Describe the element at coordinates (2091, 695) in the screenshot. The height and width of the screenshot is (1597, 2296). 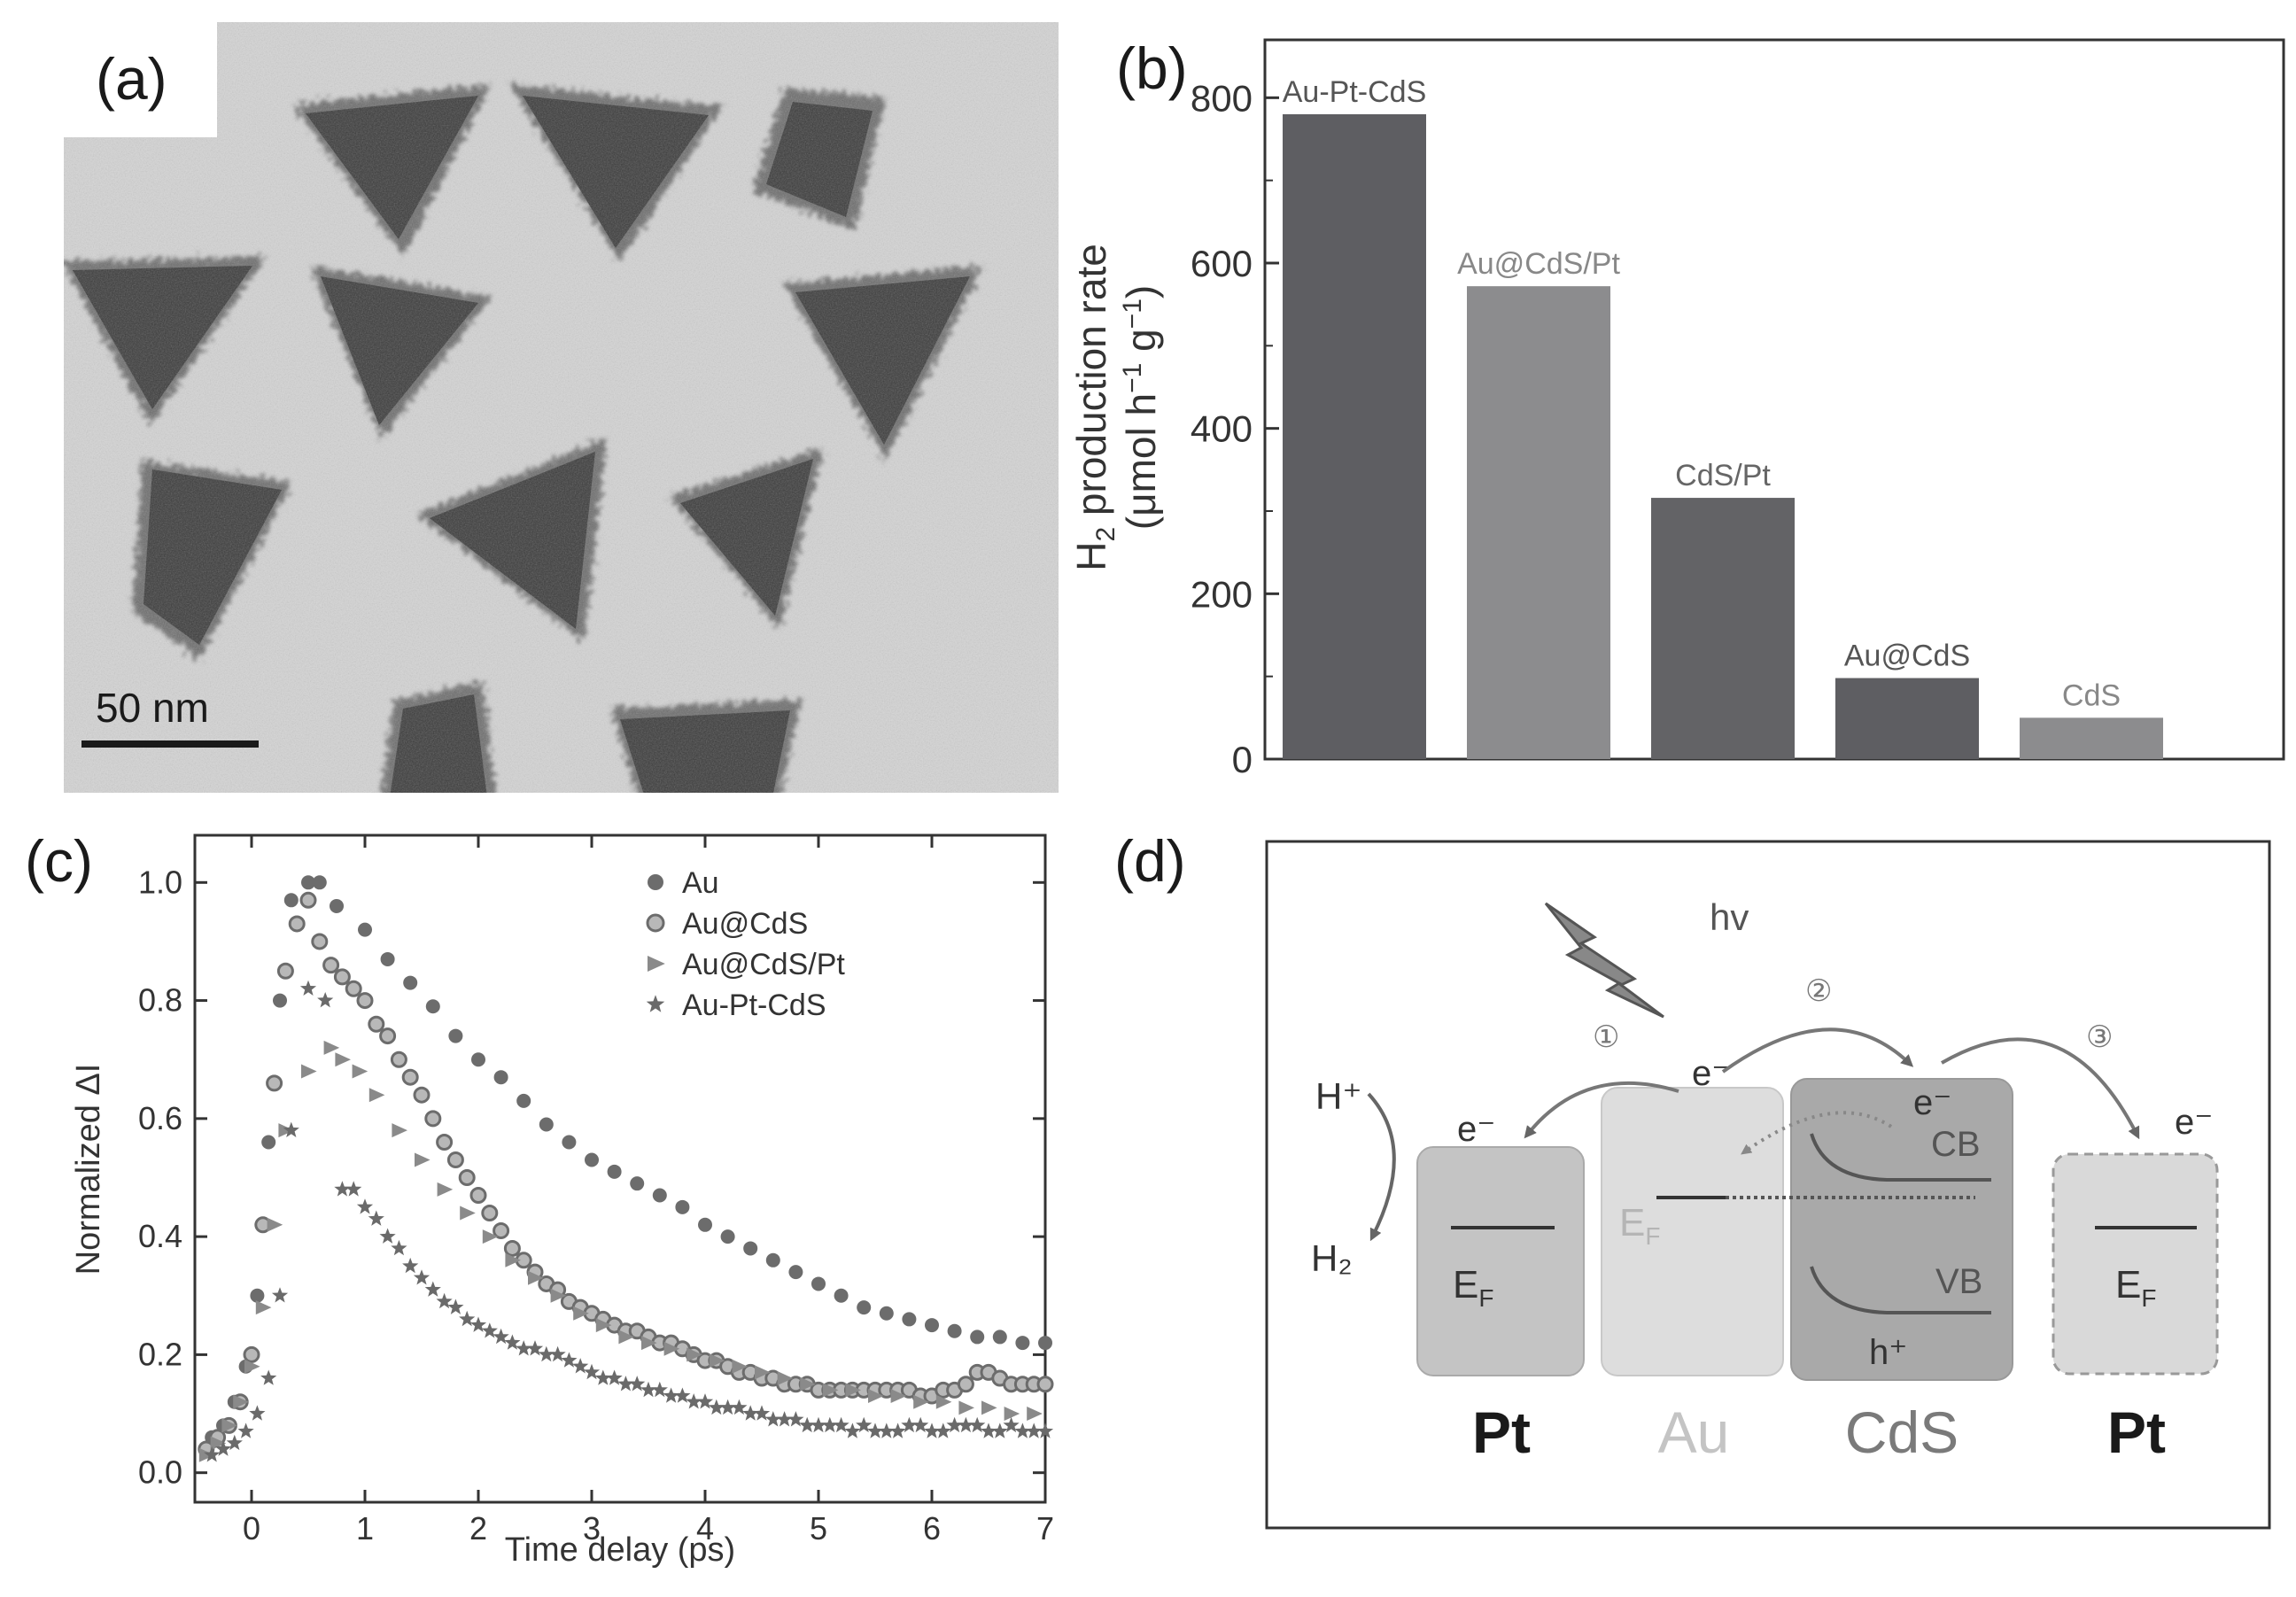
I see `bar-label: CdS` at that location.